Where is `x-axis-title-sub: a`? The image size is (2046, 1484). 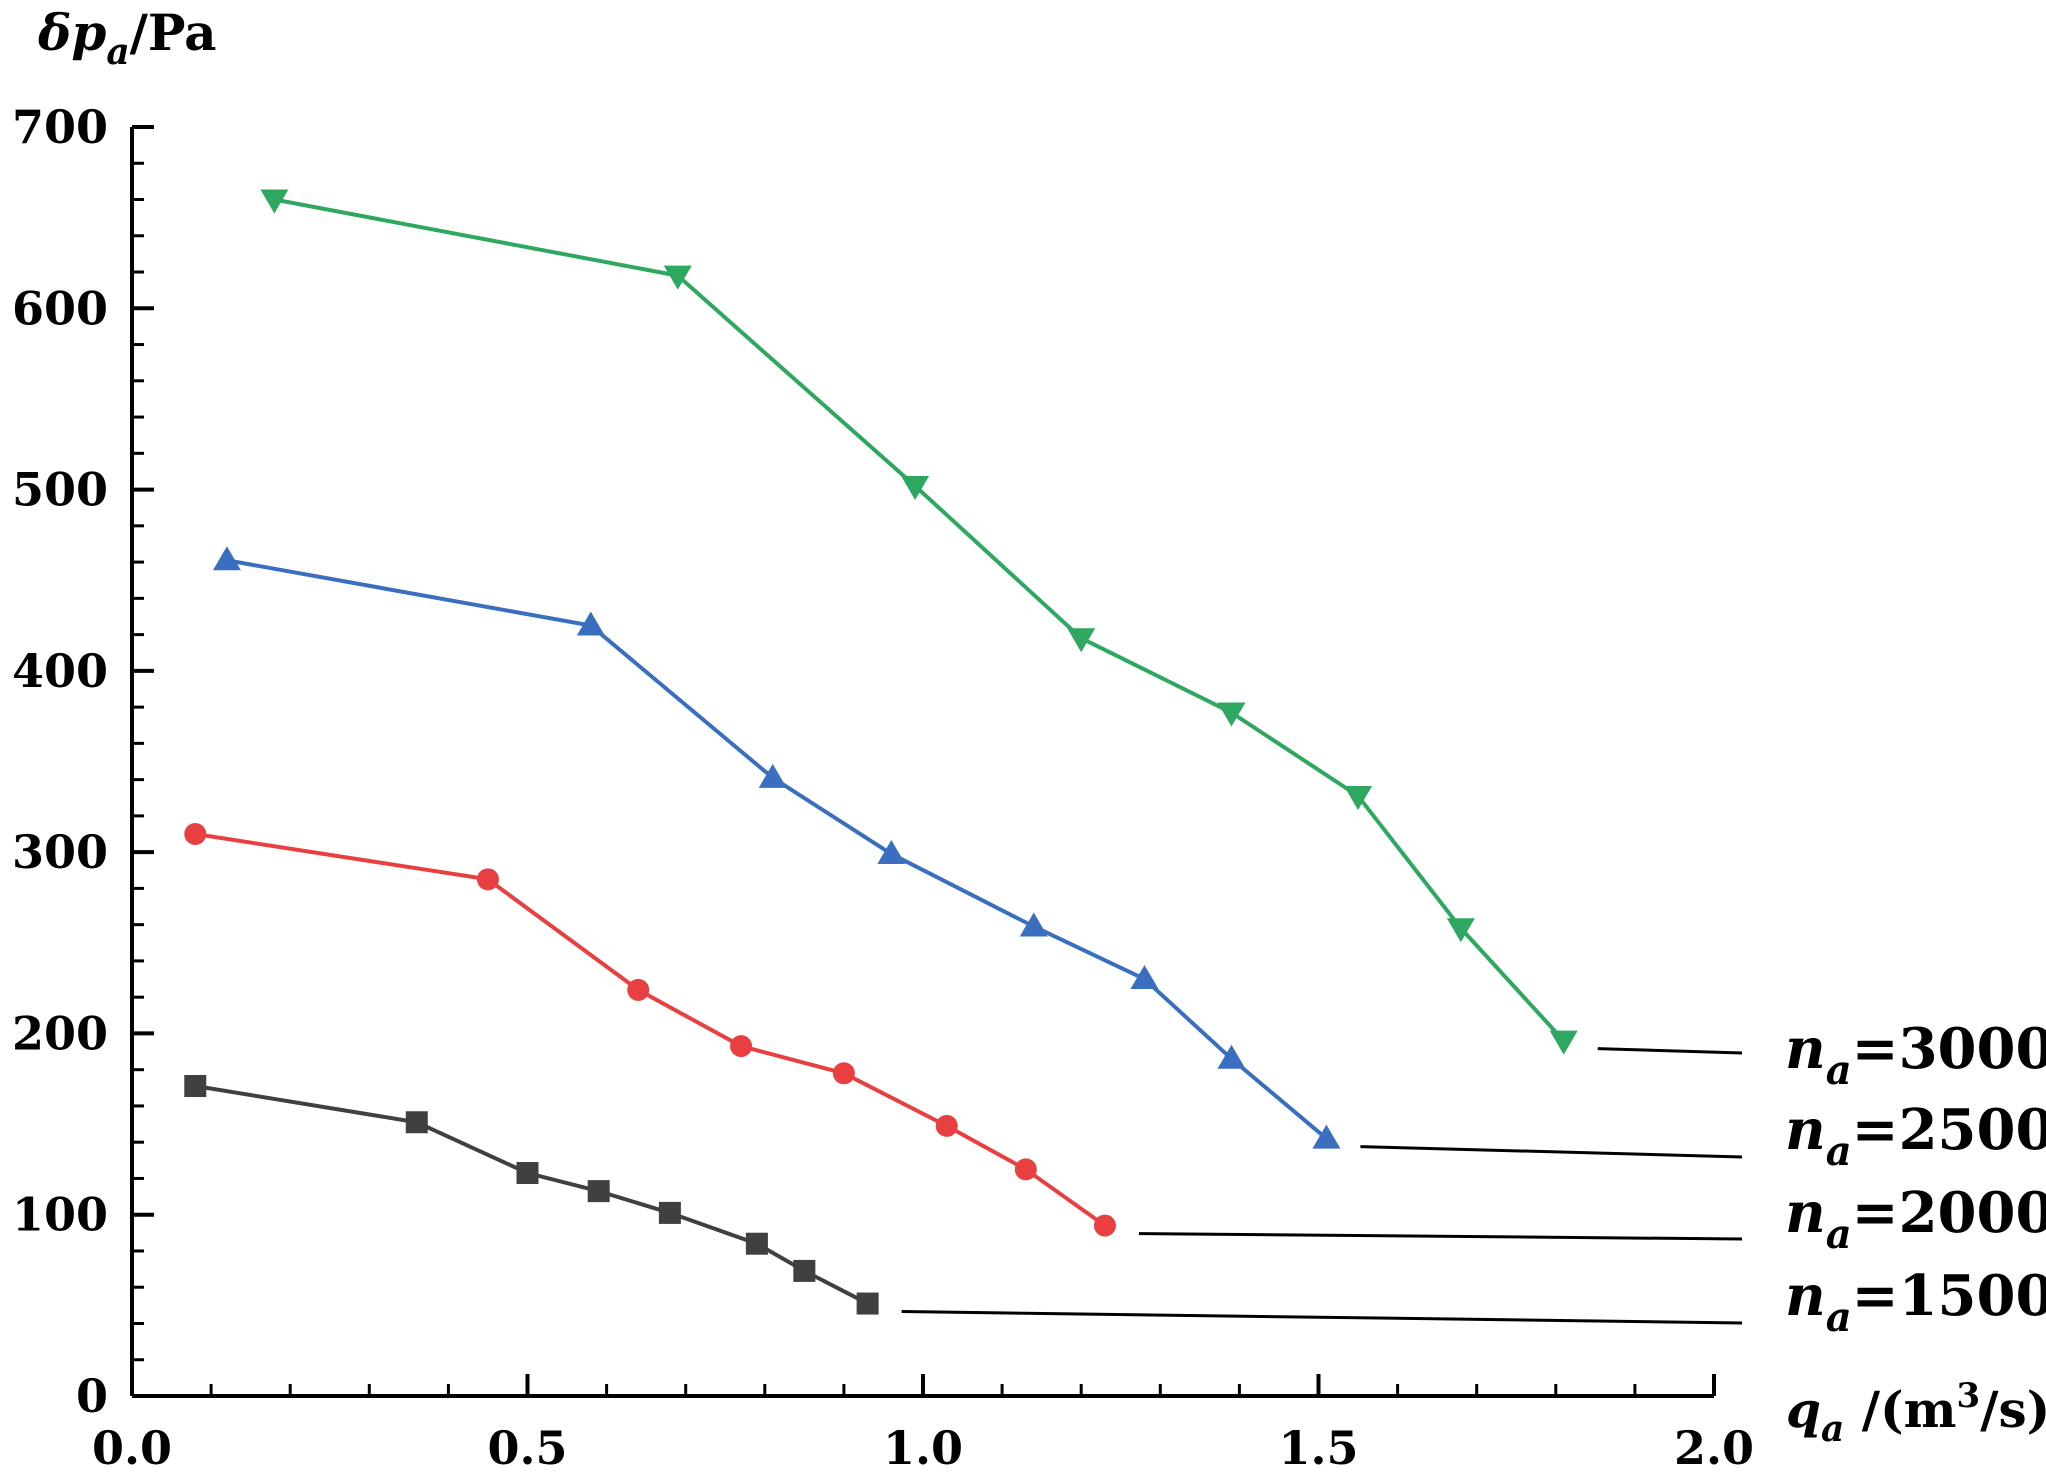
x-axis-title-sub: a is located at coordinates (1832, 1429).